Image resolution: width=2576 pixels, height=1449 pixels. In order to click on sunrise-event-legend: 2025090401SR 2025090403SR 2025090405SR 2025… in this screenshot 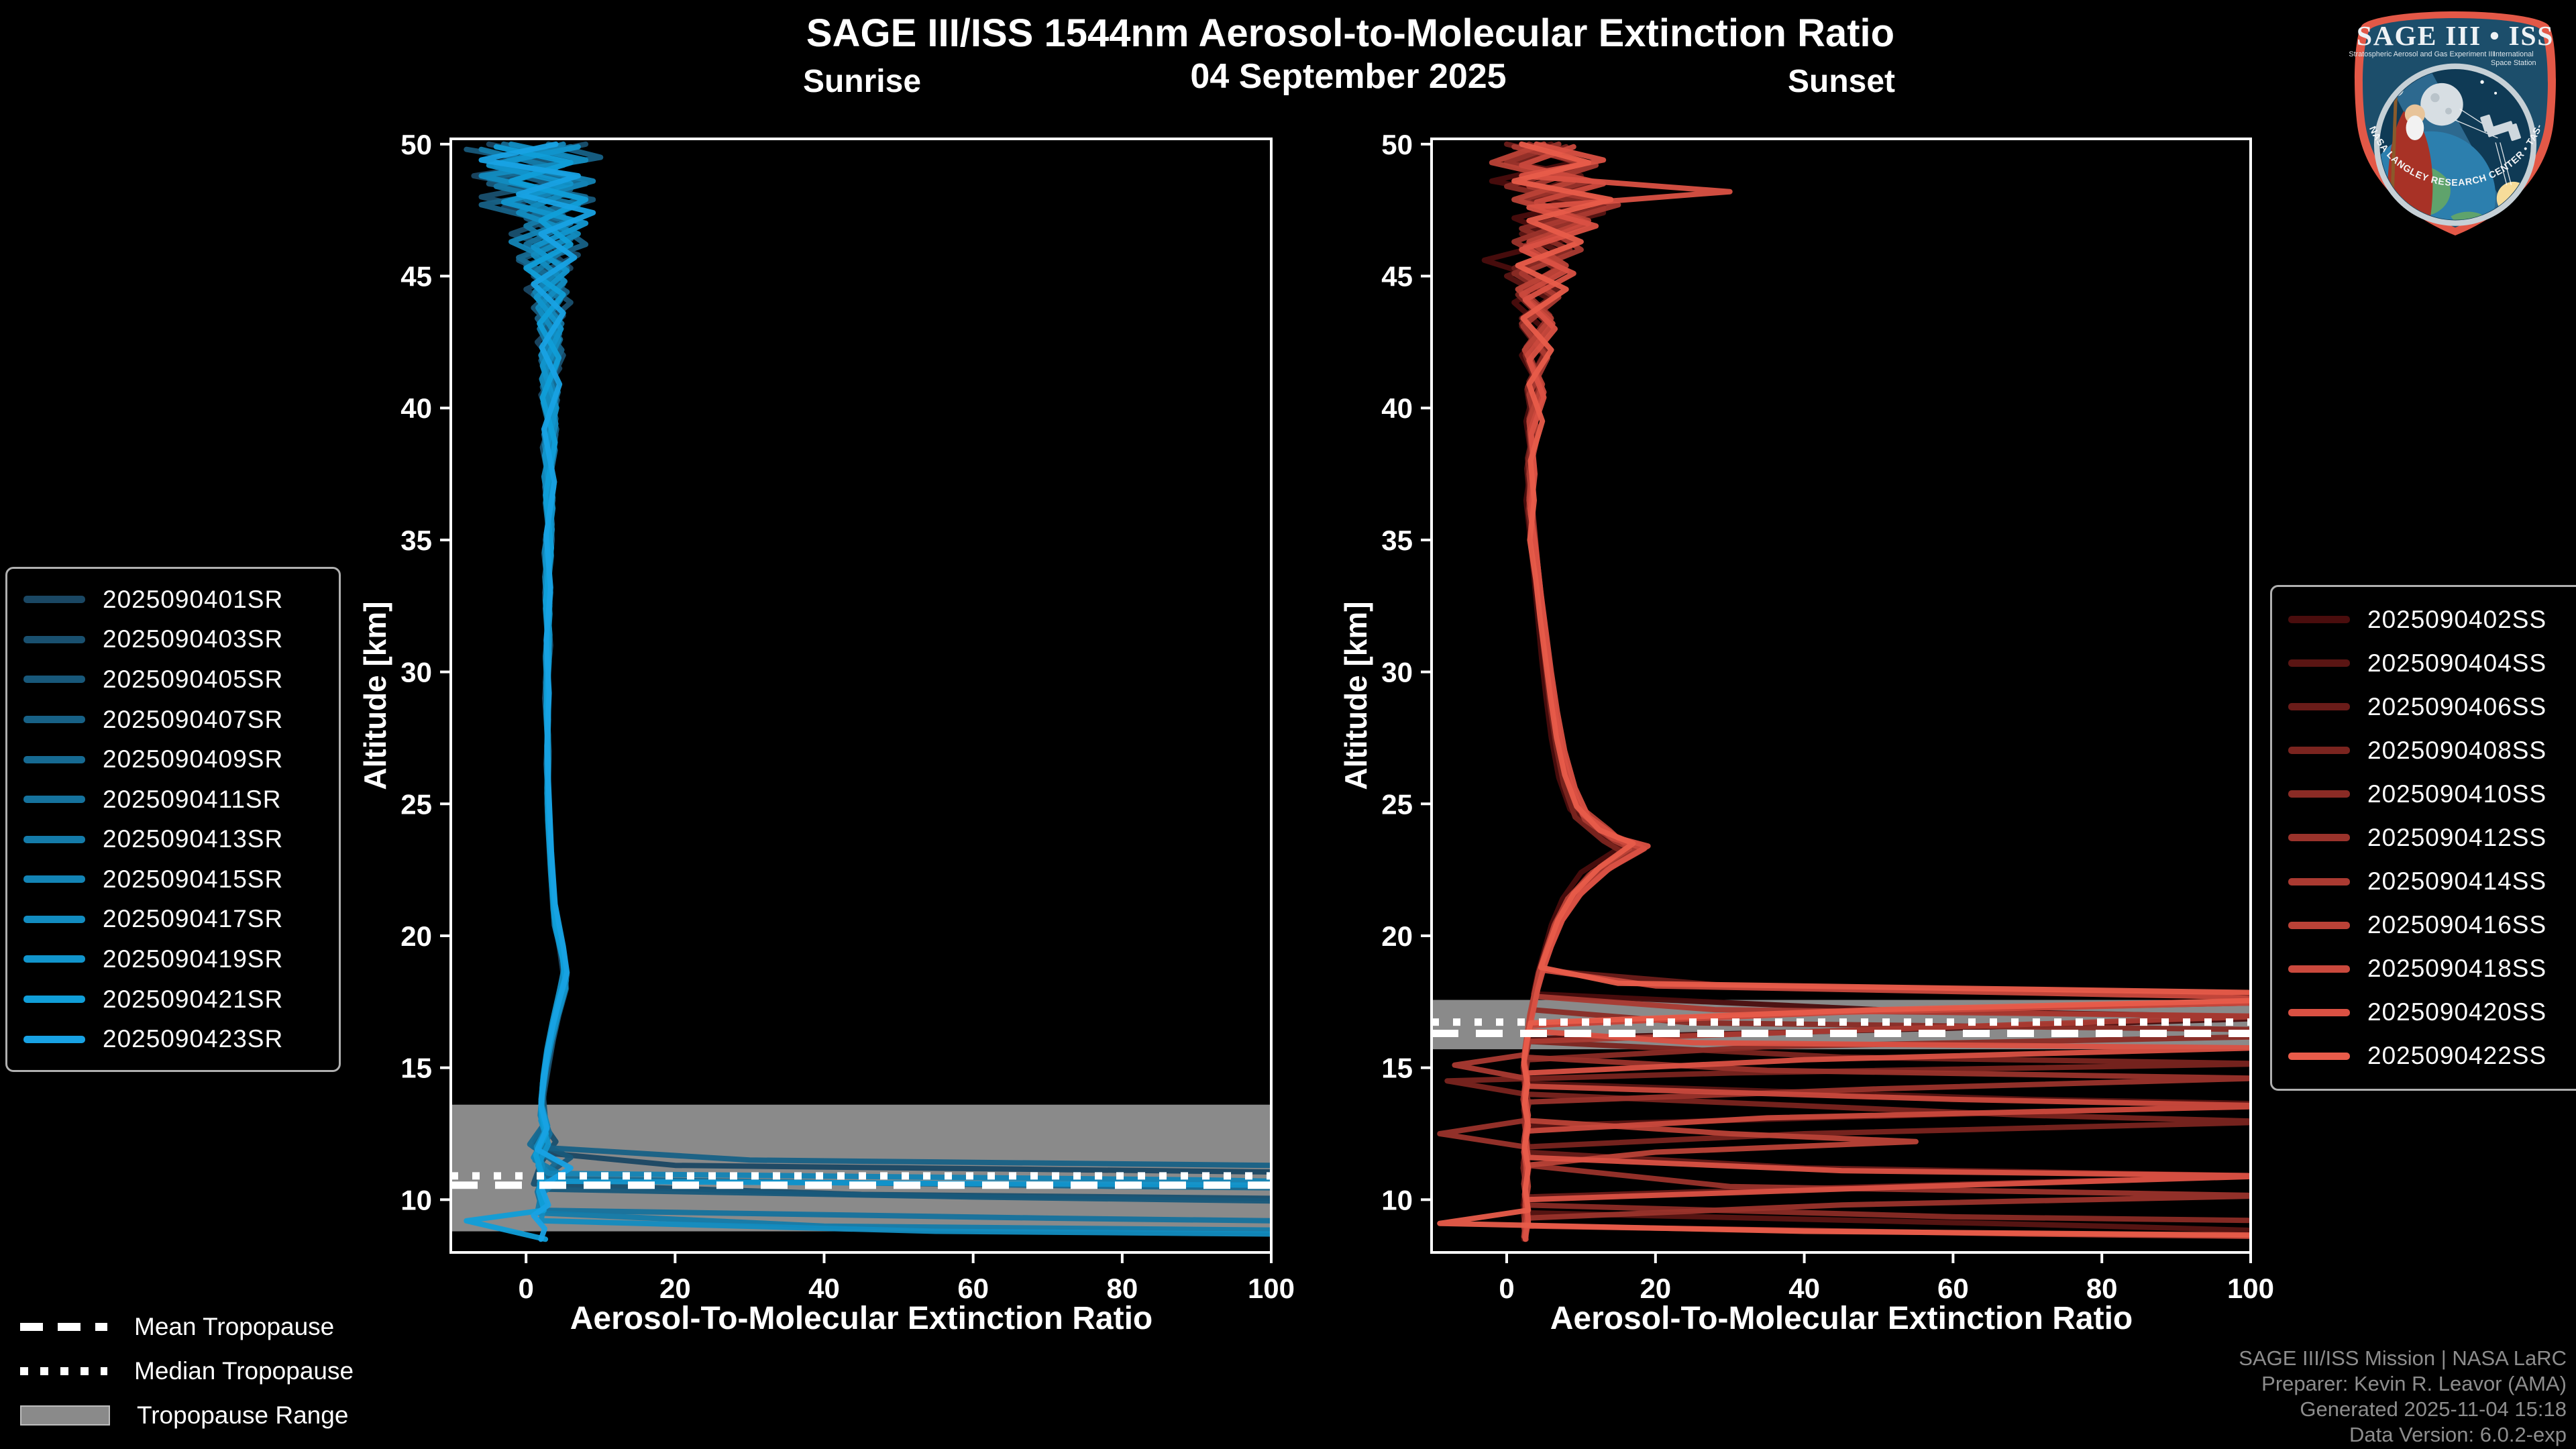, I will do `click(173, 819)`.